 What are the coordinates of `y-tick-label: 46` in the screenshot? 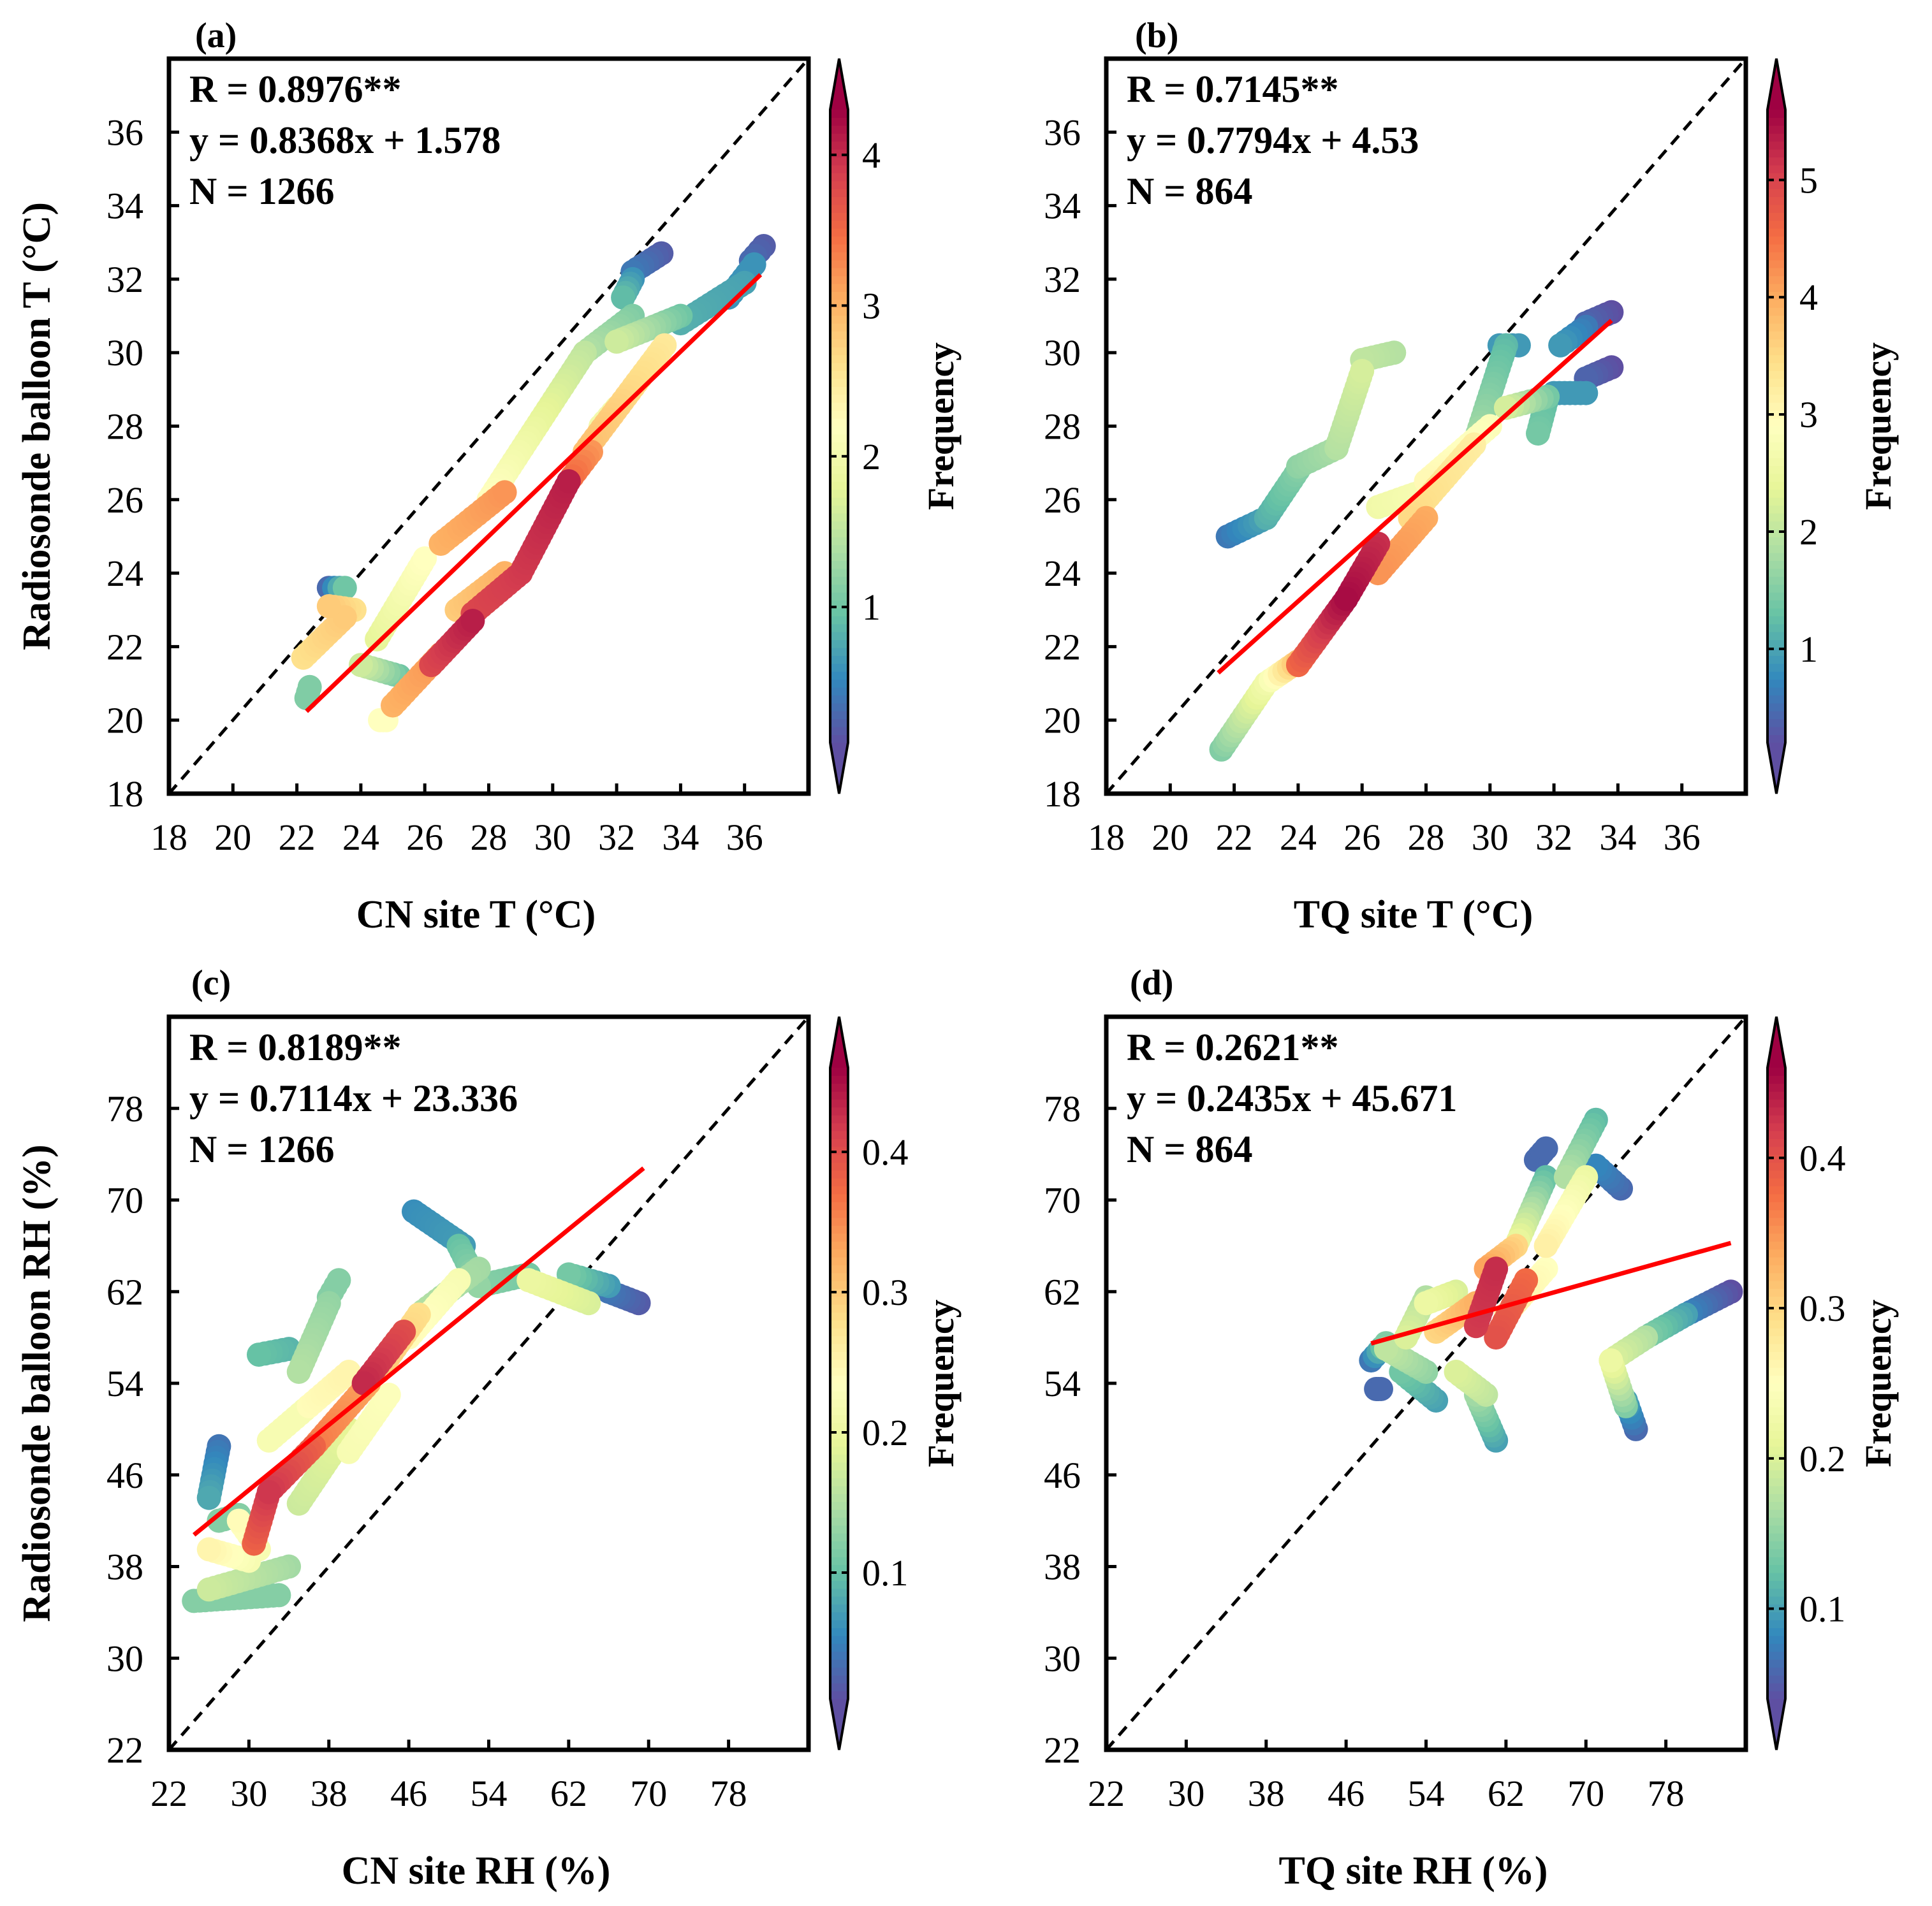 It's located at (1062, 1475).